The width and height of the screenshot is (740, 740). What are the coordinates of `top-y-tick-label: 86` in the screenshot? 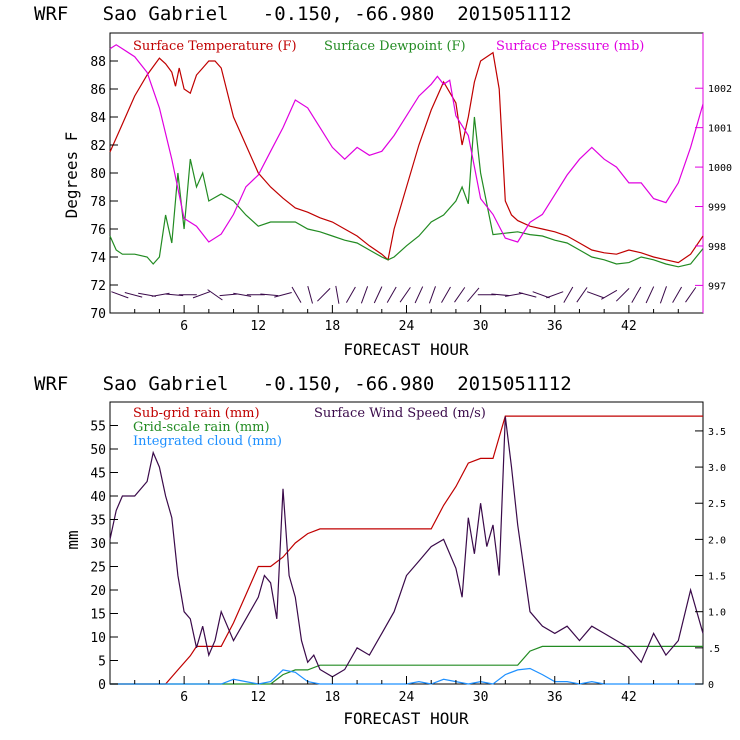 It's located at (98, 90).